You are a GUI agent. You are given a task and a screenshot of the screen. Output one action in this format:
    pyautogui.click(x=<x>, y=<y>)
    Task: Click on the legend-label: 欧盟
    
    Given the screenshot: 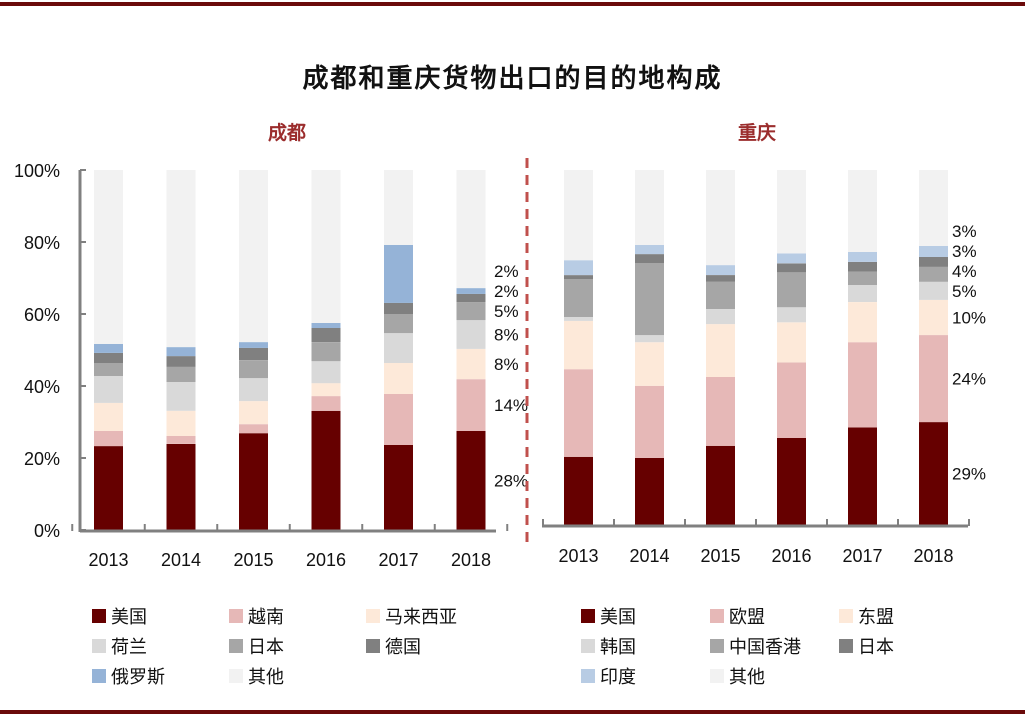 What is the action you would take?
    pyautogui.click(x=747, y=617)
    